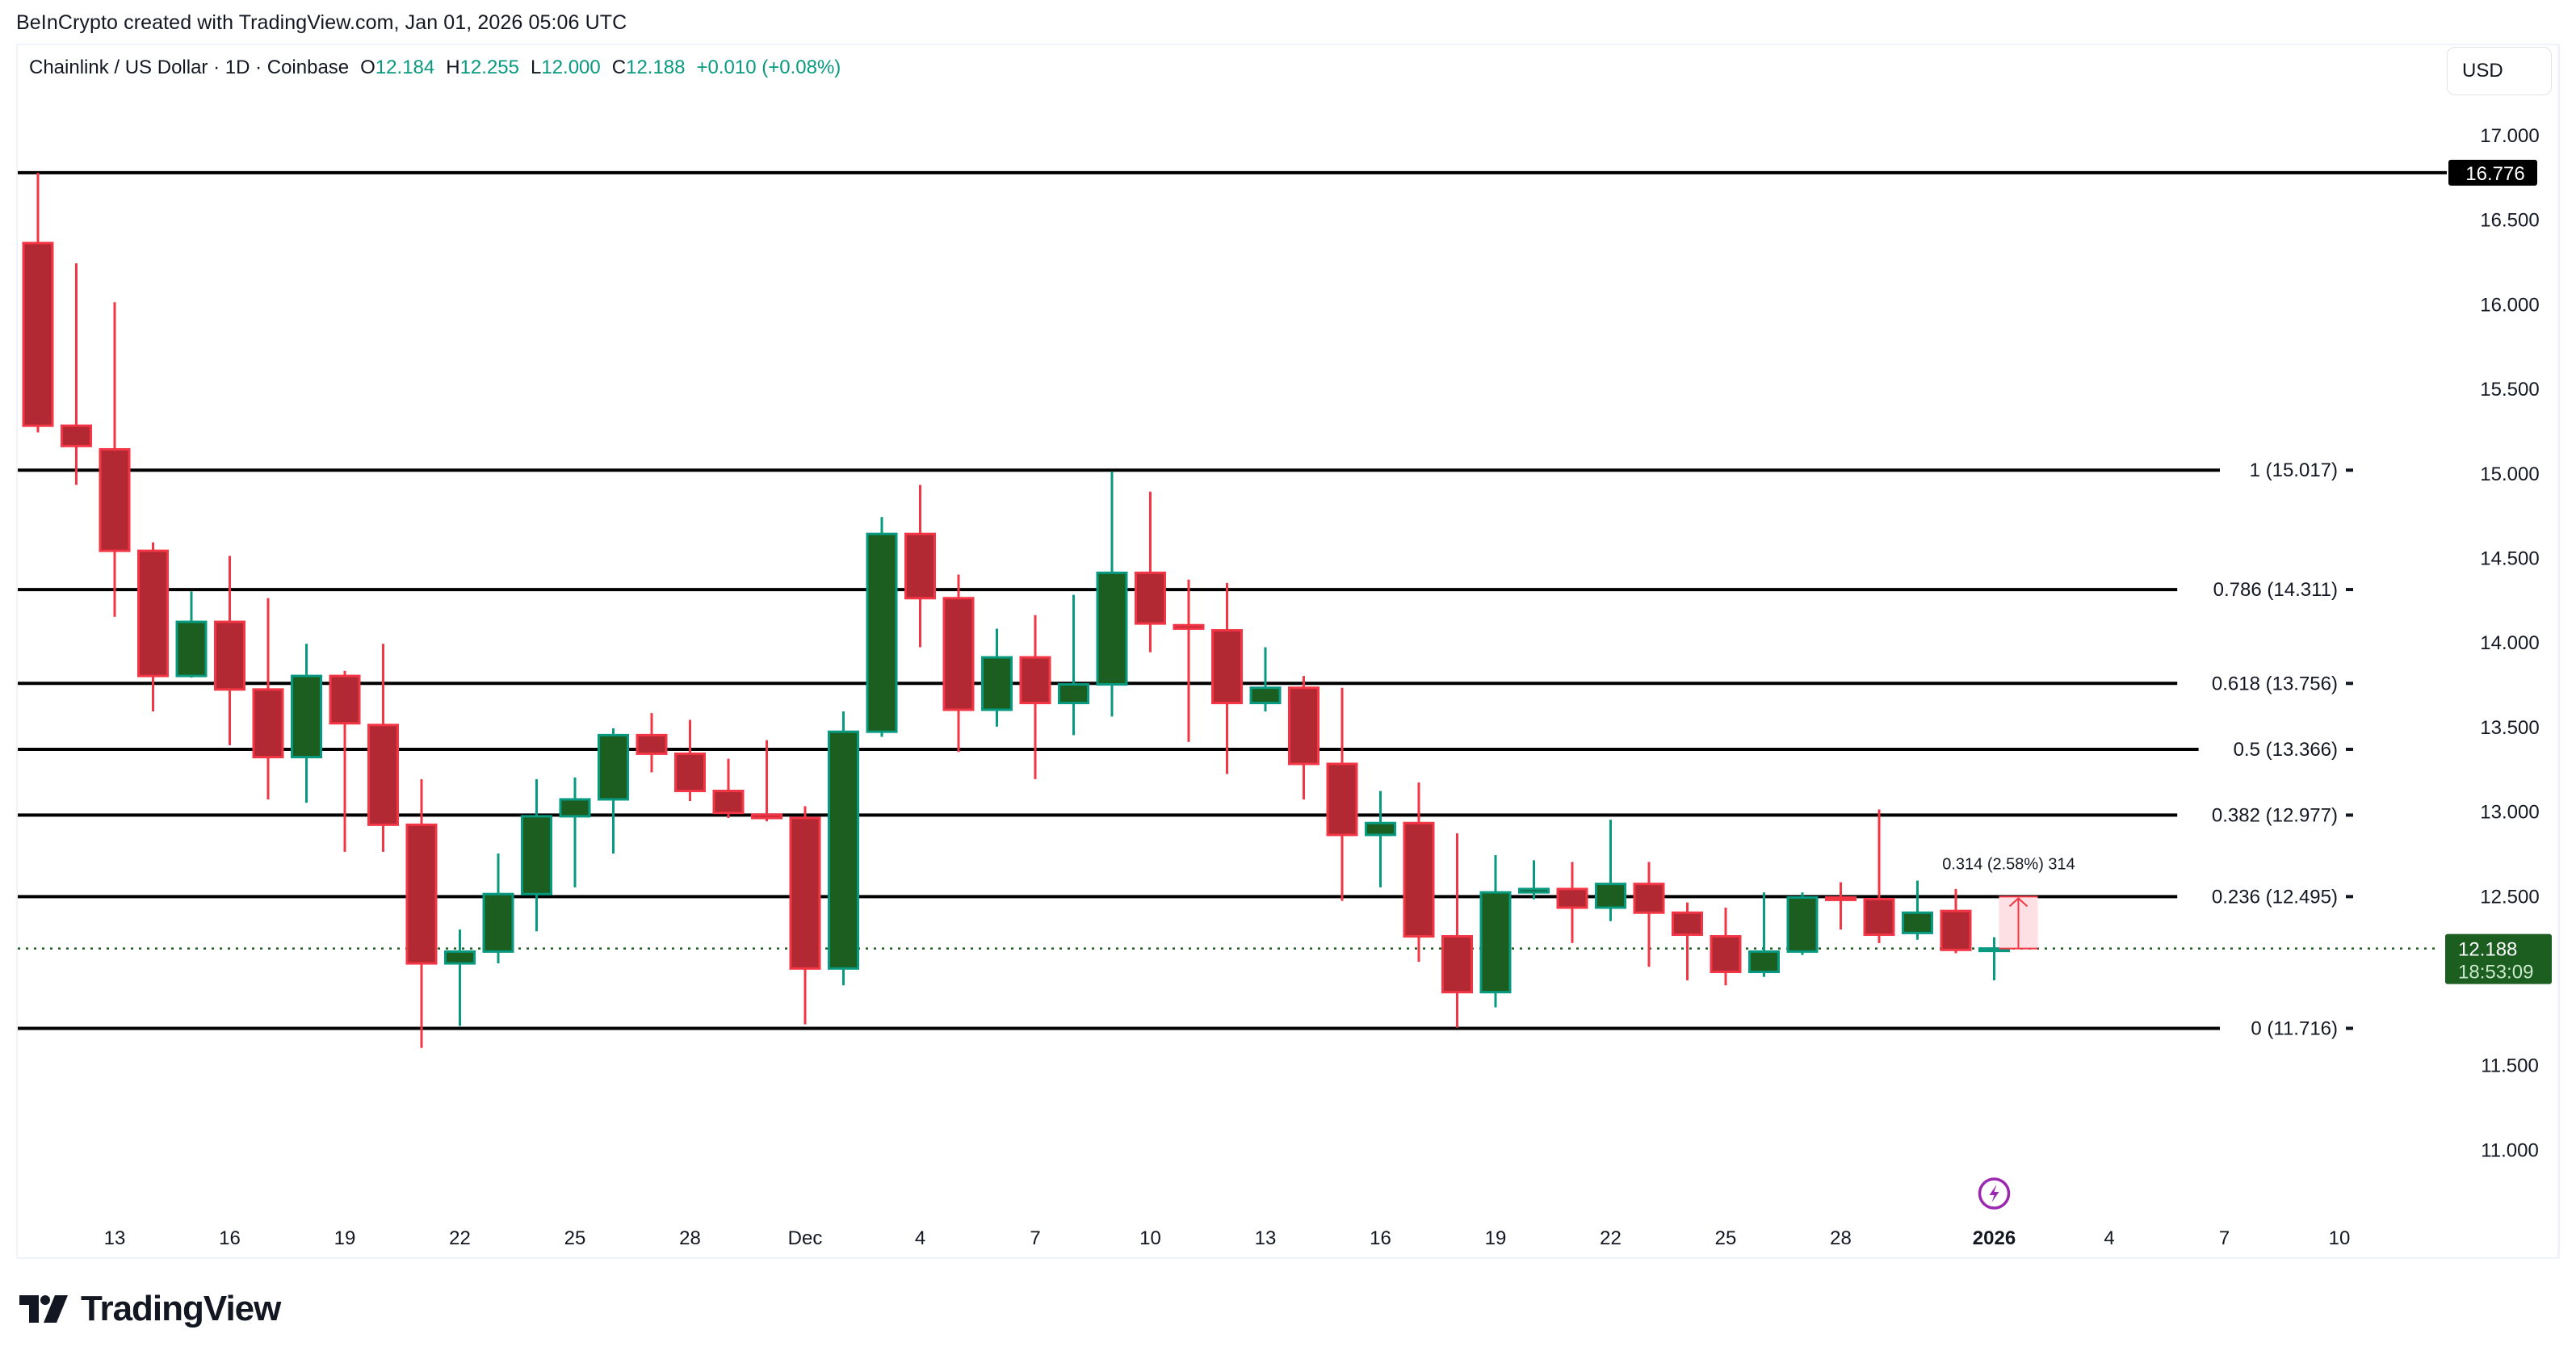 Image resolution: width=2576 pixels, height=1355 pixels. Describe the element at coordinates (230, 1238) in the screenshot. I see `time-axis-label: 16` at that location.